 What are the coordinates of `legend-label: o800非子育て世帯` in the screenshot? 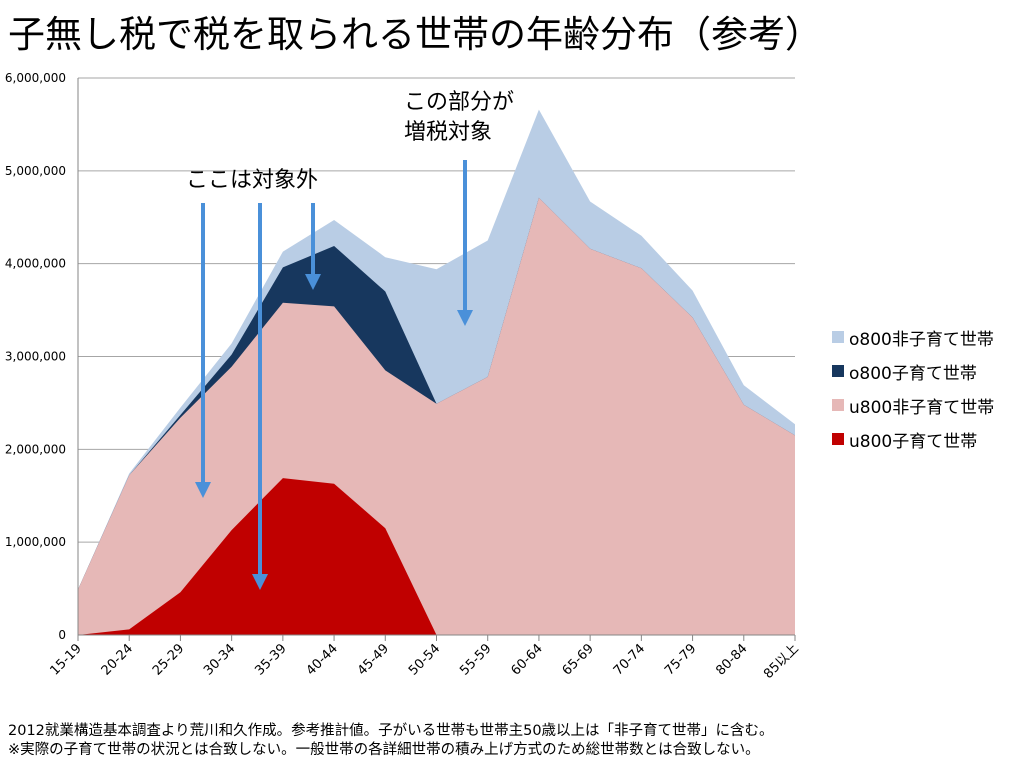 It's located at (921, 339).